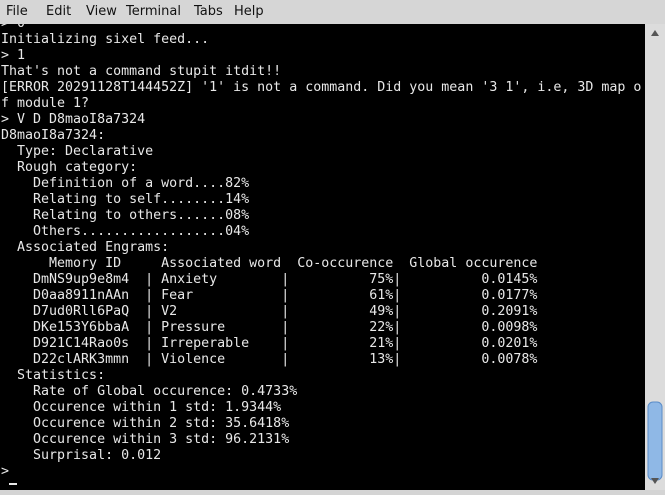 Image resolution: width=665 pixels, height=495 pixels. I want to click on terminal-line: Definition of a word....82%, so click(125, 183).